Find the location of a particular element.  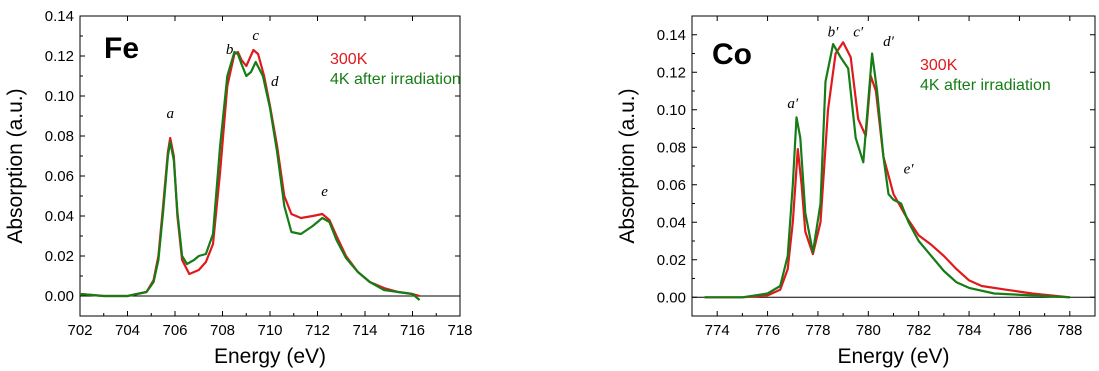

x-tick-label: 780 is located at coordinates (868, 330).